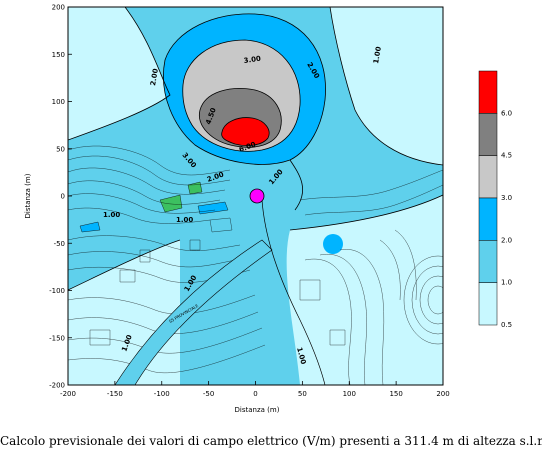 This screenshot has height=455, width=542. What do you see at coordinates (208, 394) in the screenshot?
I see `x-tick-label: -50` at bounding box center [208, 394].